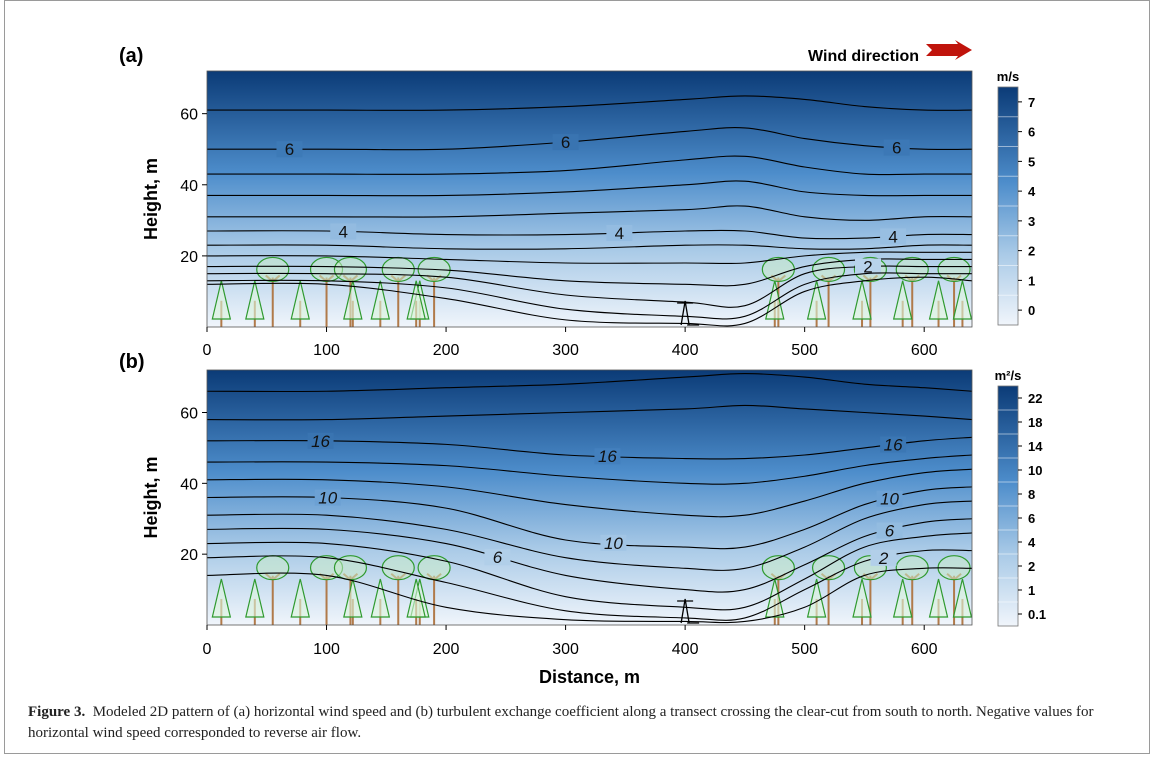 The height and width of the screenshot is (771, 1153). I want to click on contour-label: 2, so click(867, 267).